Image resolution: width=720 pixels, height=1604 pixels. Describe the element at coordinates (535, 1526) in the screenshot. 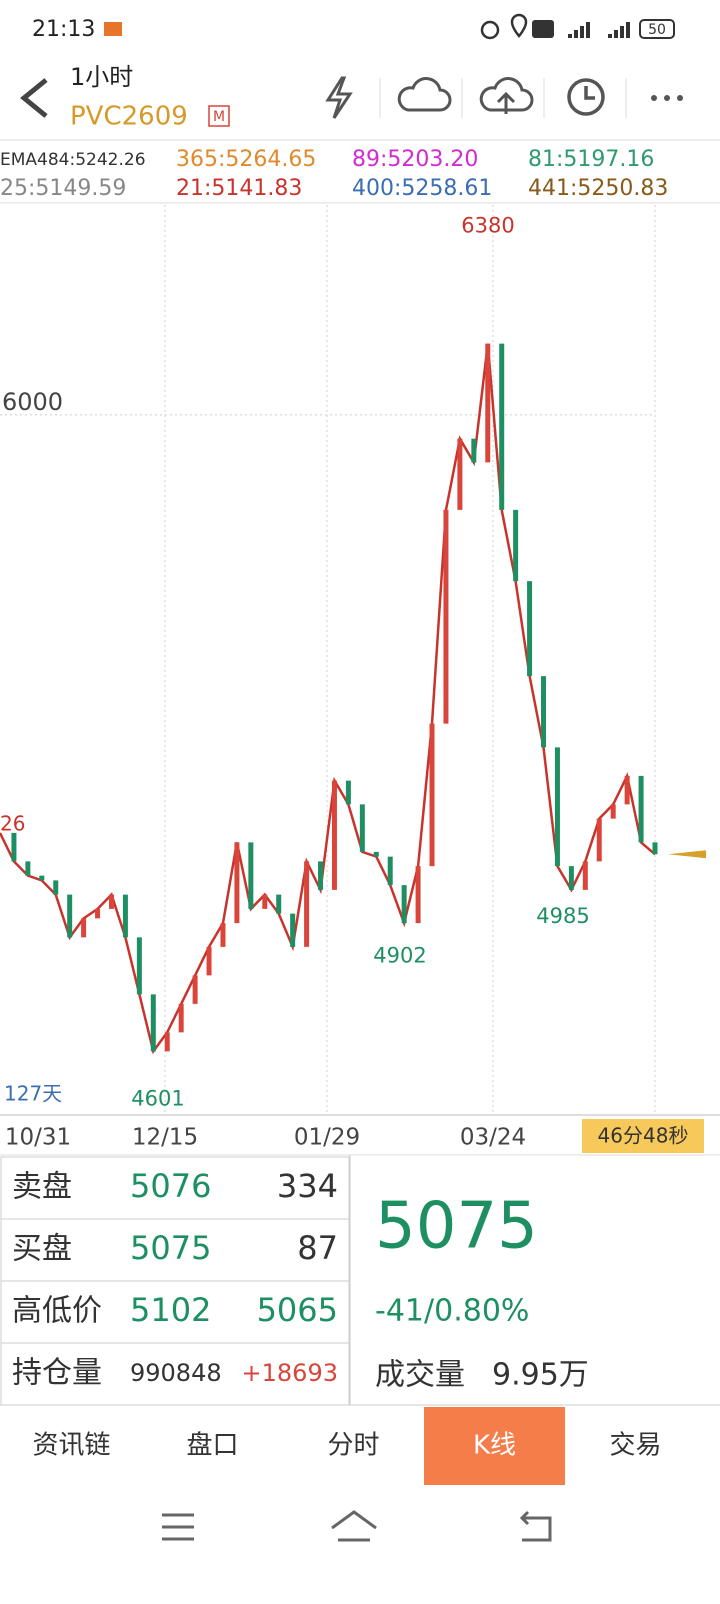

I see `back-nav-button` at that location.